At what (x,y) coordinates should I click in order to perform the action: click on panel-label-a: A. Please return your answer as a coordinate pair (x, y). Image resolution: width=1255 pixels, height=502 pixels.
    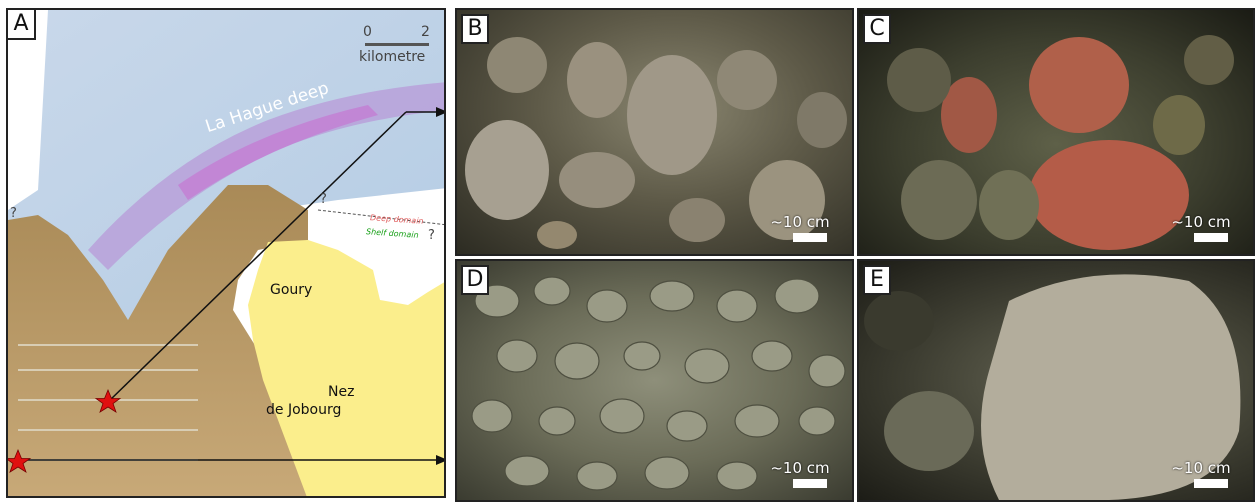
    Looking at the image, I should click on (22, 25).